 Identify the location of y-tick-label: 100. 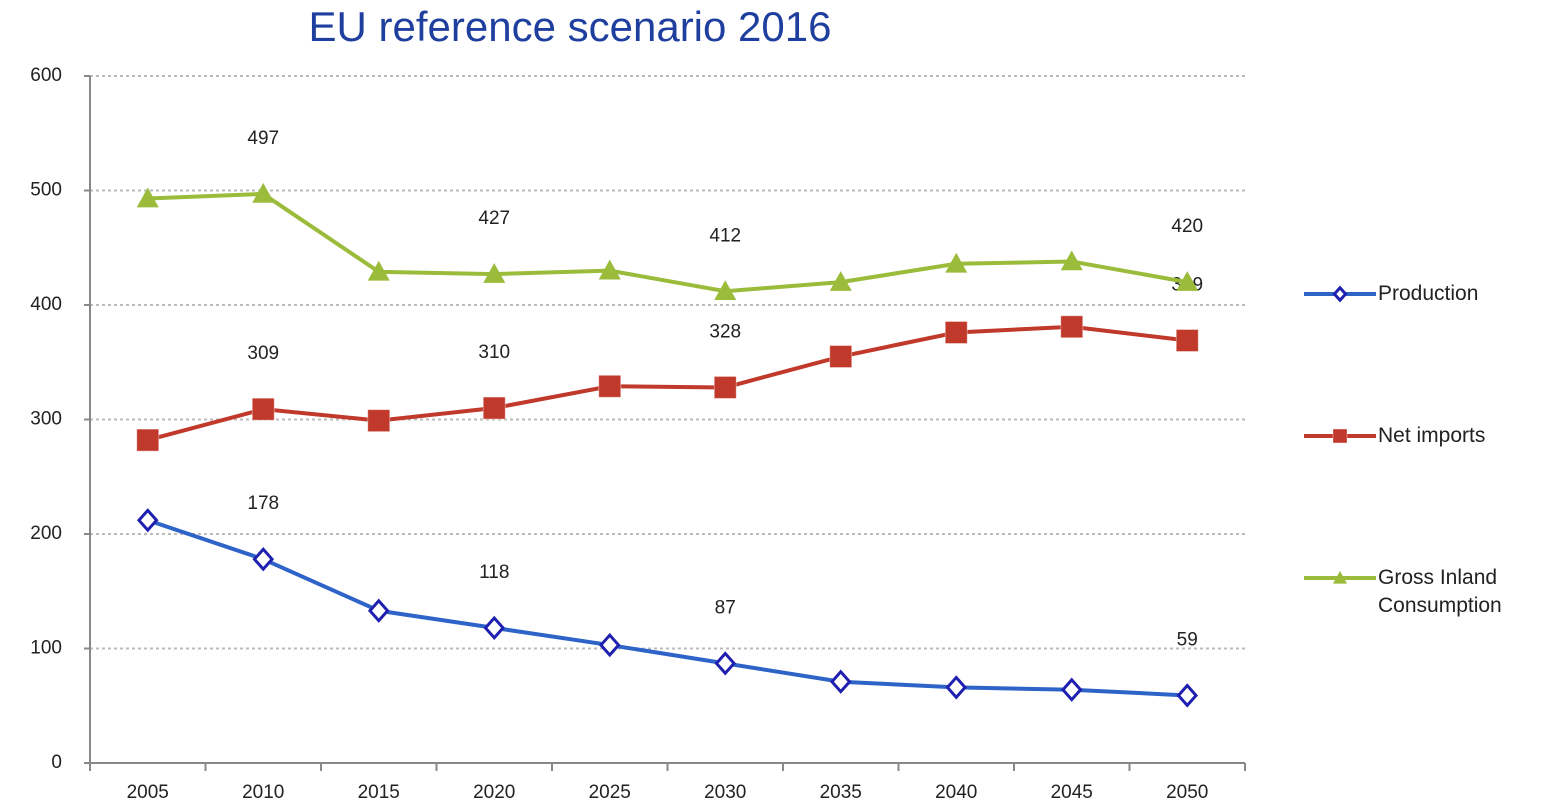
(46, 648).